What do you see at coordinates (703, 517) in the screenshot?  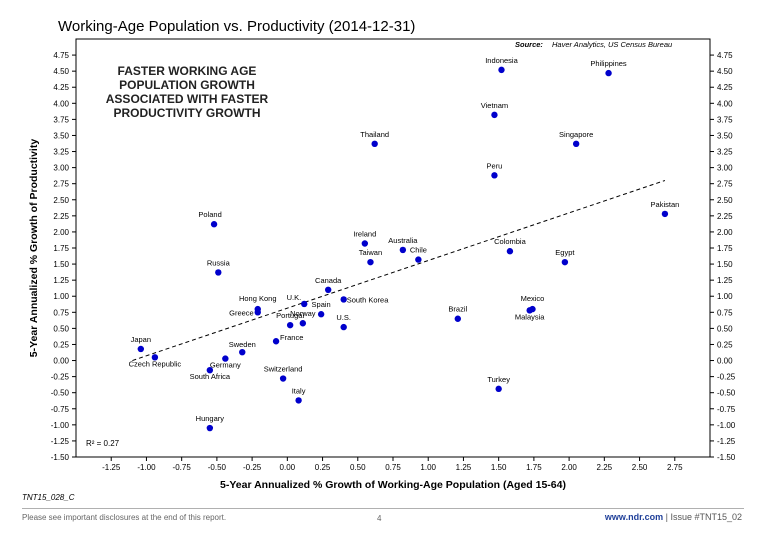 I see `footer-issue: | Issue #TNT15_02` at bounding box center [703, 517].